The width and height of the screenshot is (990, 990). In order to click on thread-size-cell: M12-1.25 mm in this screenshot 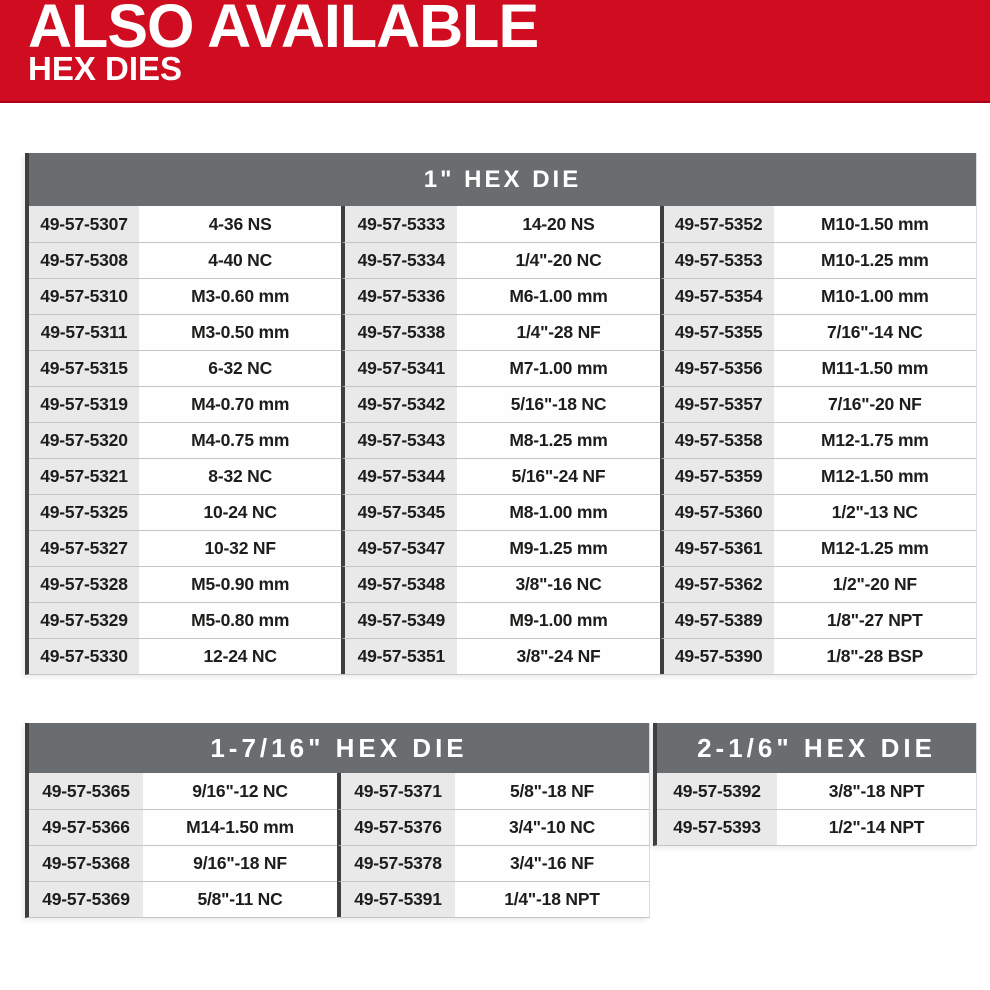, I will do `click(874, 548)`.